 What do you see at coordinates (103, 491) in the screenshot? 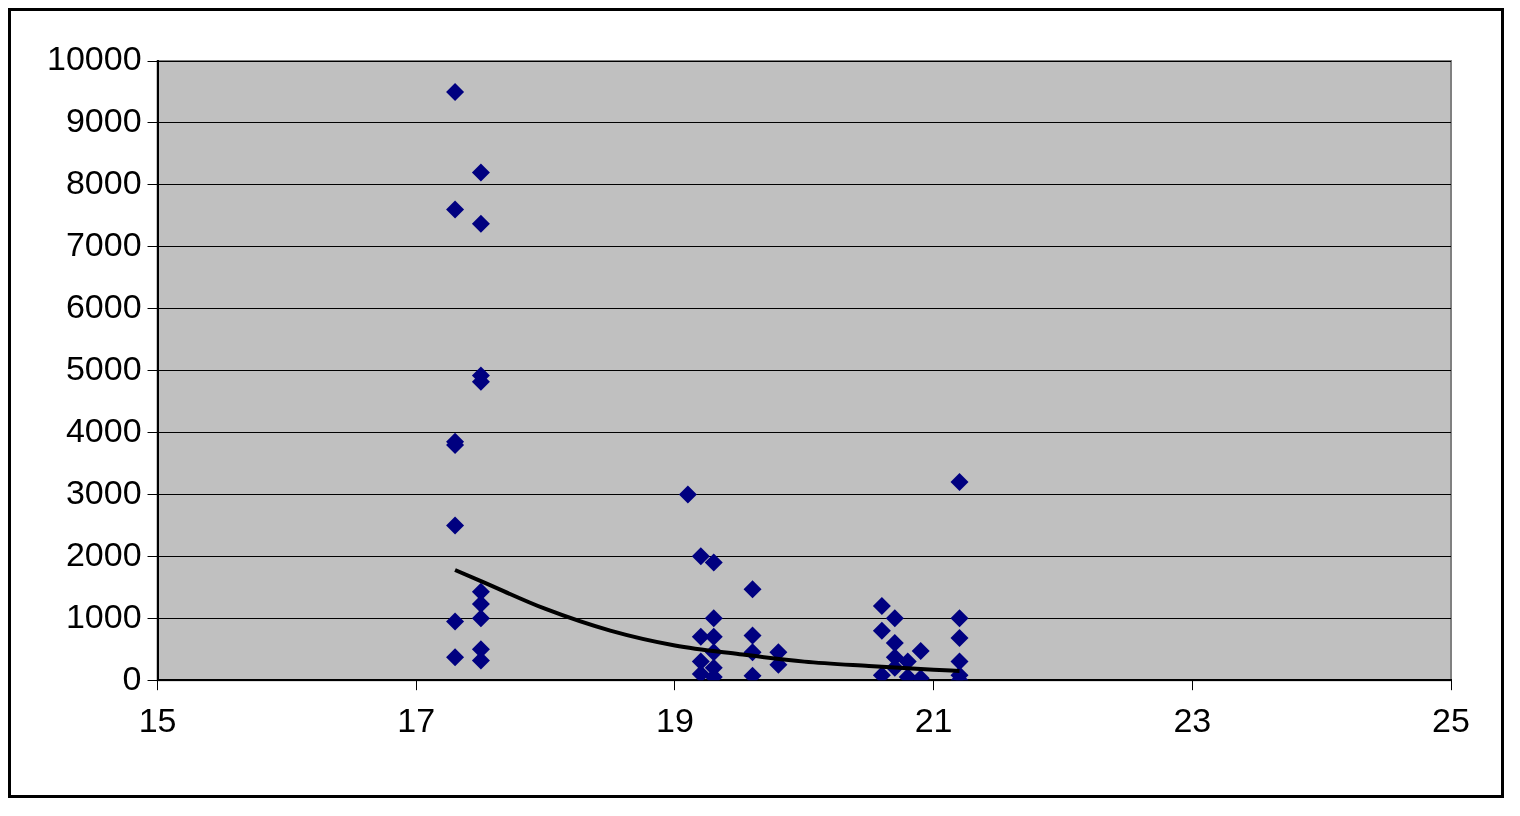
I see `y-tick-label: 3000` at bounding box center [103, 491].